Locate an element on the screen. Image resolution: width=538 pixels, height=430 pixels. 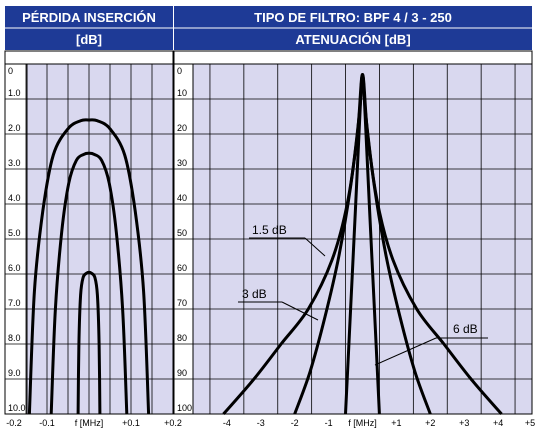
x-tick-label: -0.1 is located at coordinates (47, 423).